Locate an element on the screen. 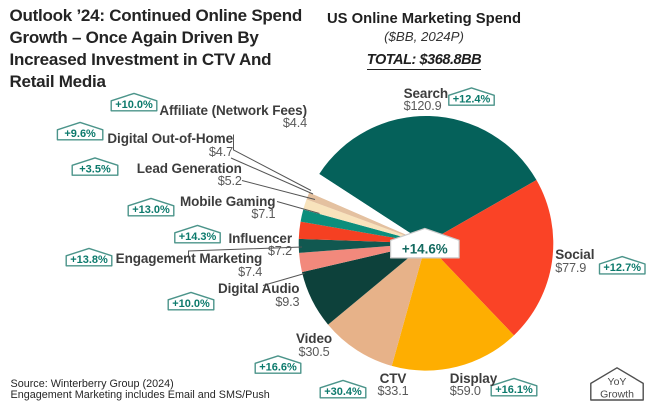  svg-text: +12.7% is located at coordinates (622, 268).